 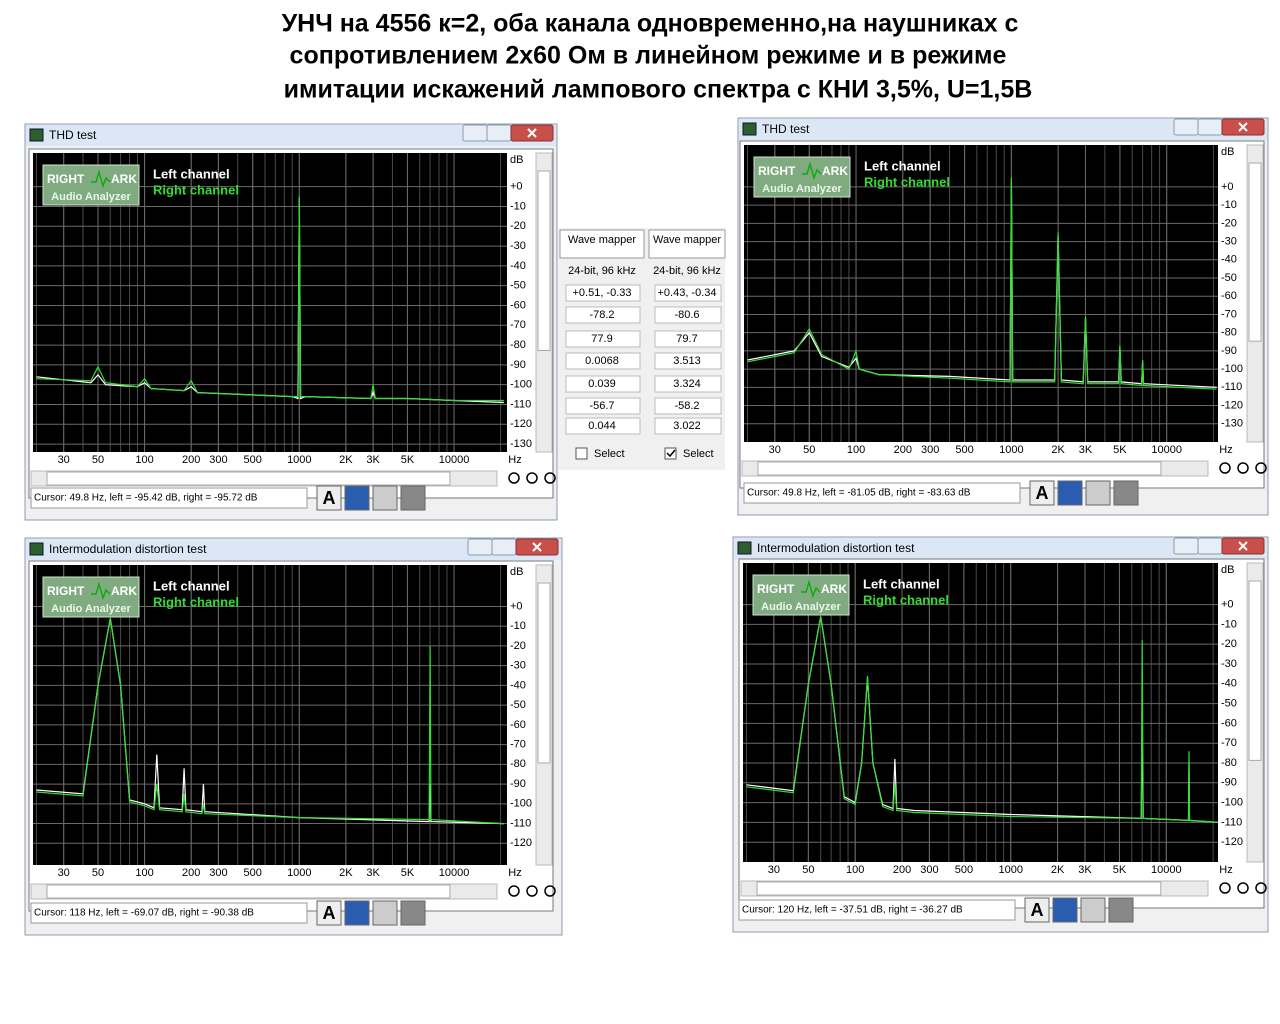 I want to click on x-tick-label: 1000, so click(x=1011, y=450).